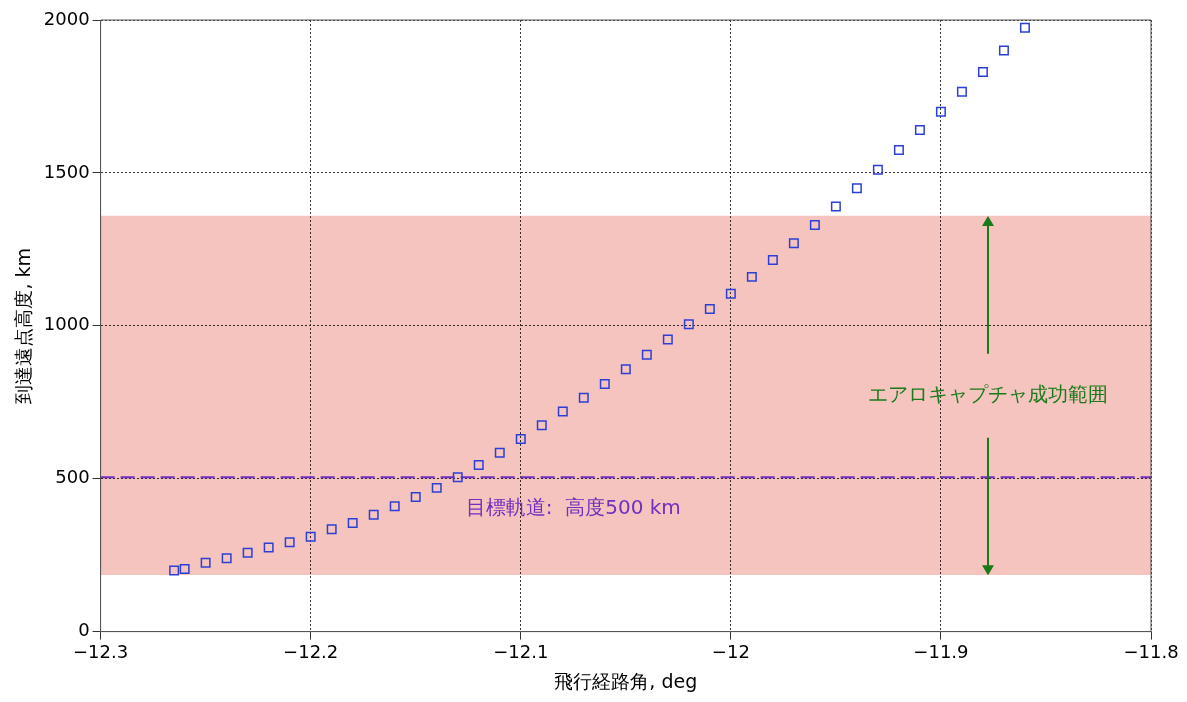 This screenshot has width=1187, height=702. What do you see at coordinates (1151, 652) in the screenshot?
I see `x-tick-label: −11.8` at bounding box center [1151, 652].